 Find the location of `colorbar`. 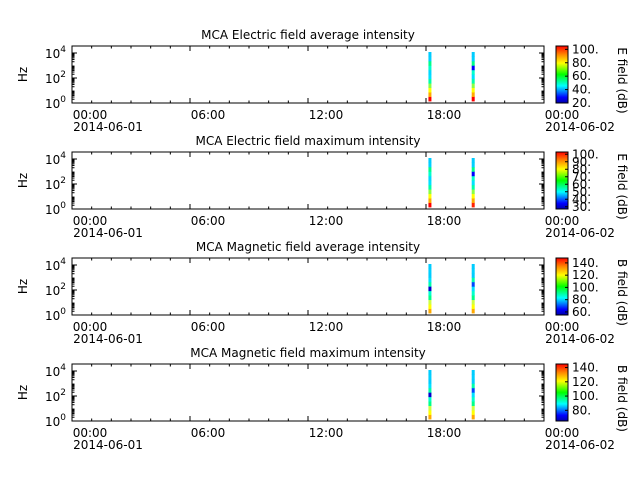

colorbar is located at coordinates (562, 74).